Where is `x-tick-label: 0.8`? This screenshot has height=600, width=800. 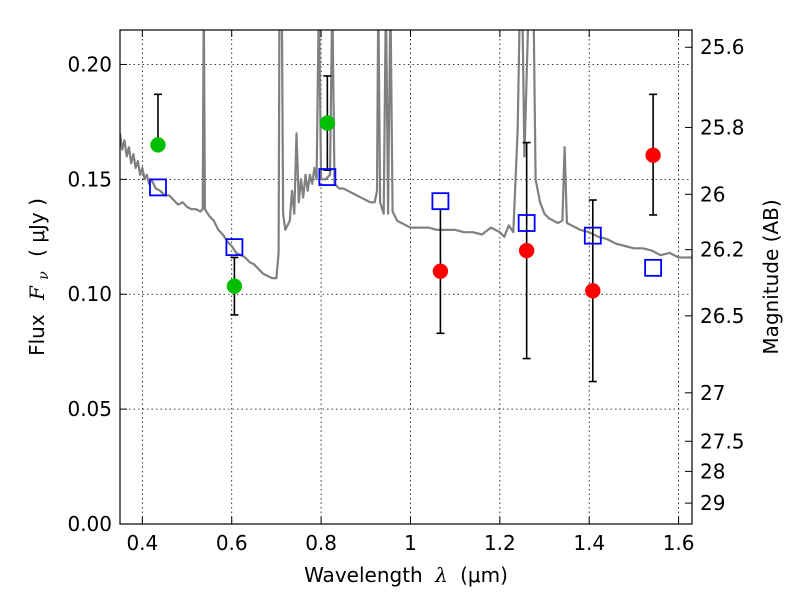
x-tick-label: 0.8 is located at coordinates (321, 543).